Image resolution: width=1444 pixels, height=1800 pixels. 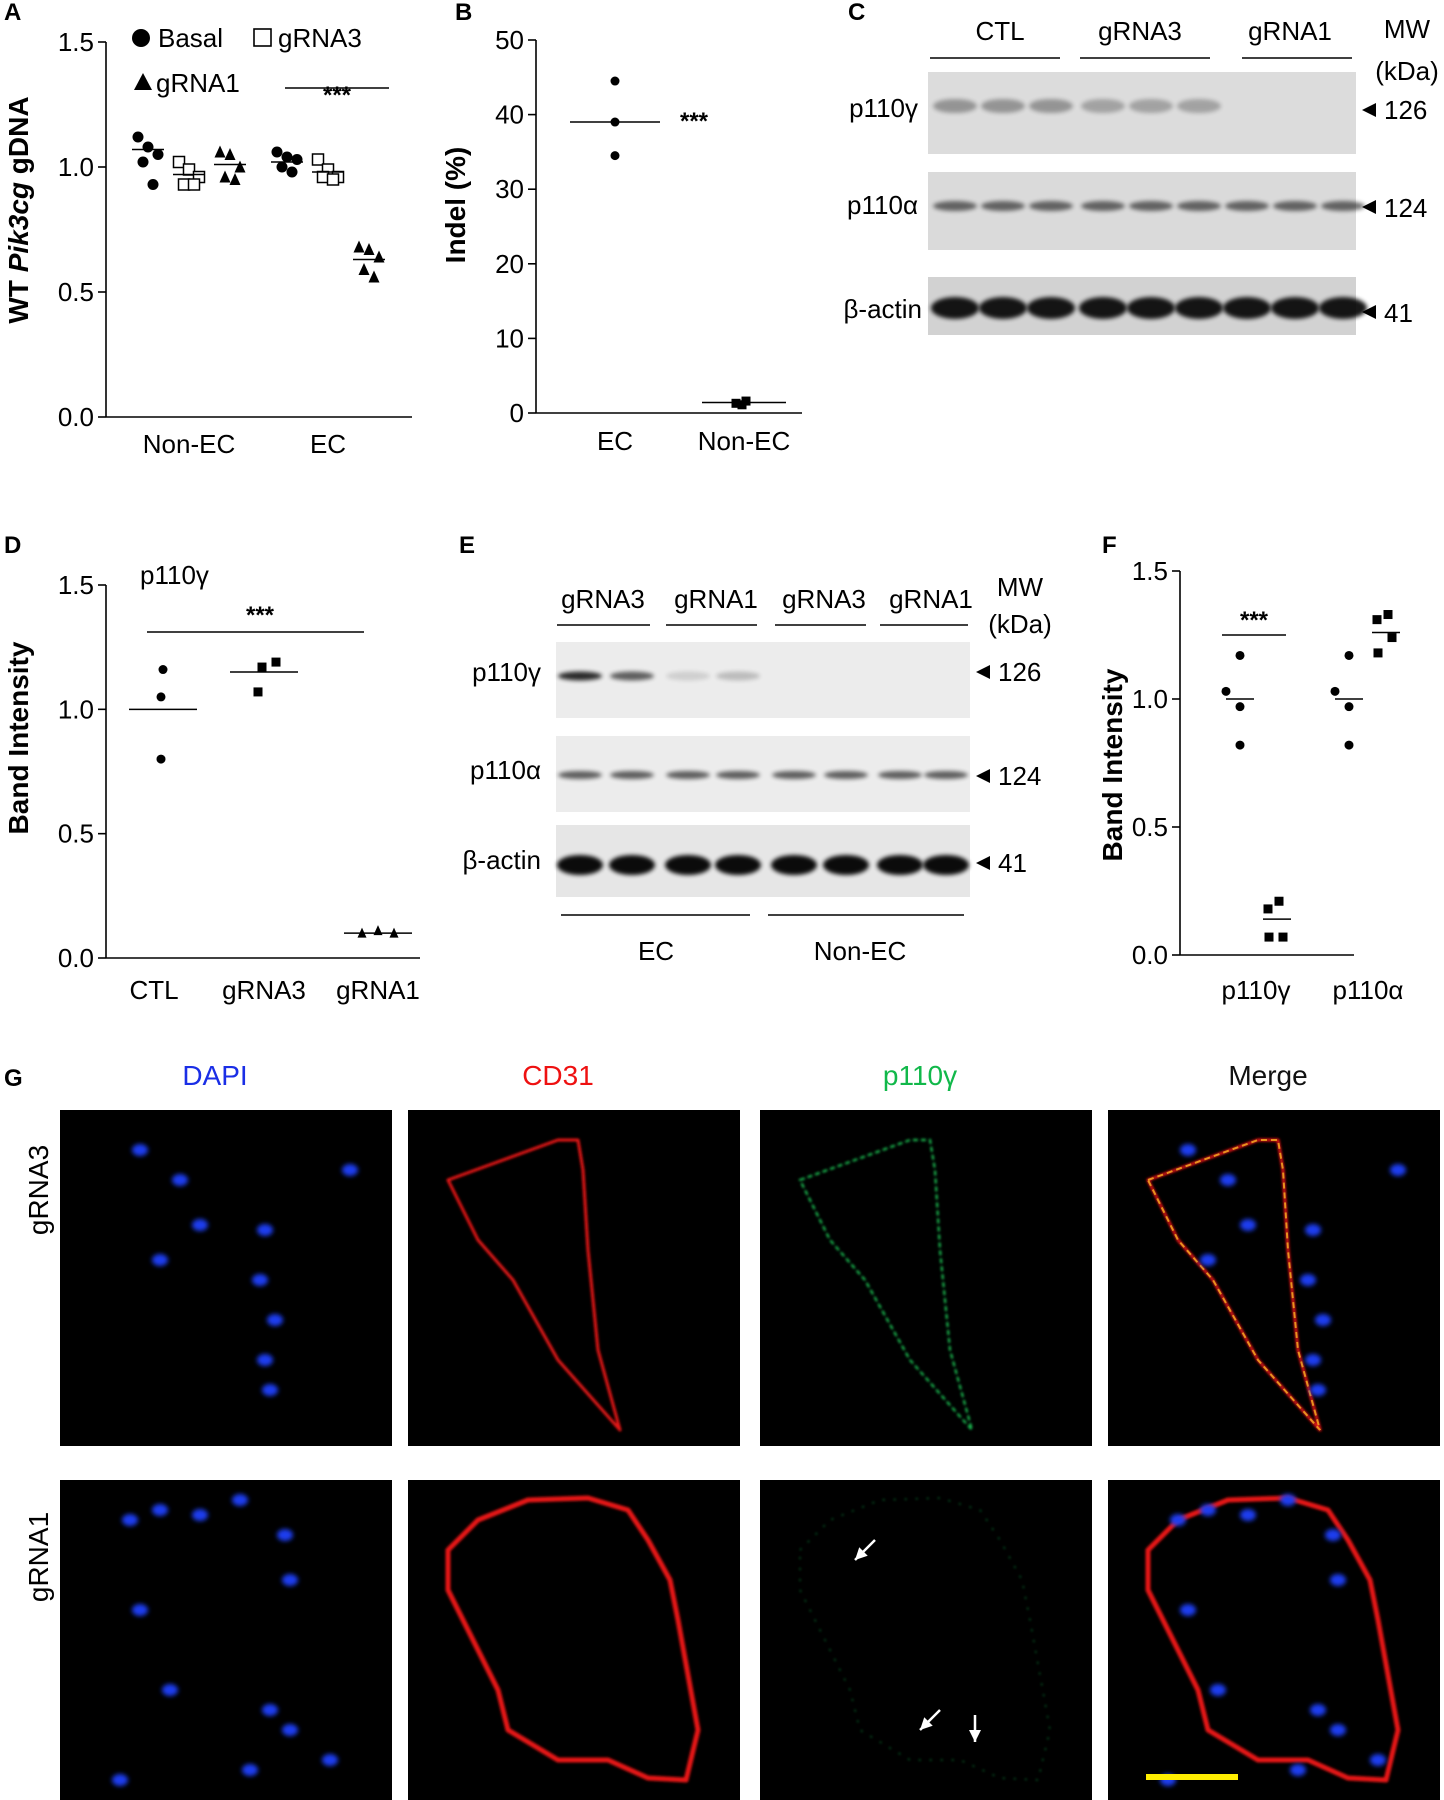 I want to click on blot-c-group-grna1: gRNA1, so click(x=1290, y=31).